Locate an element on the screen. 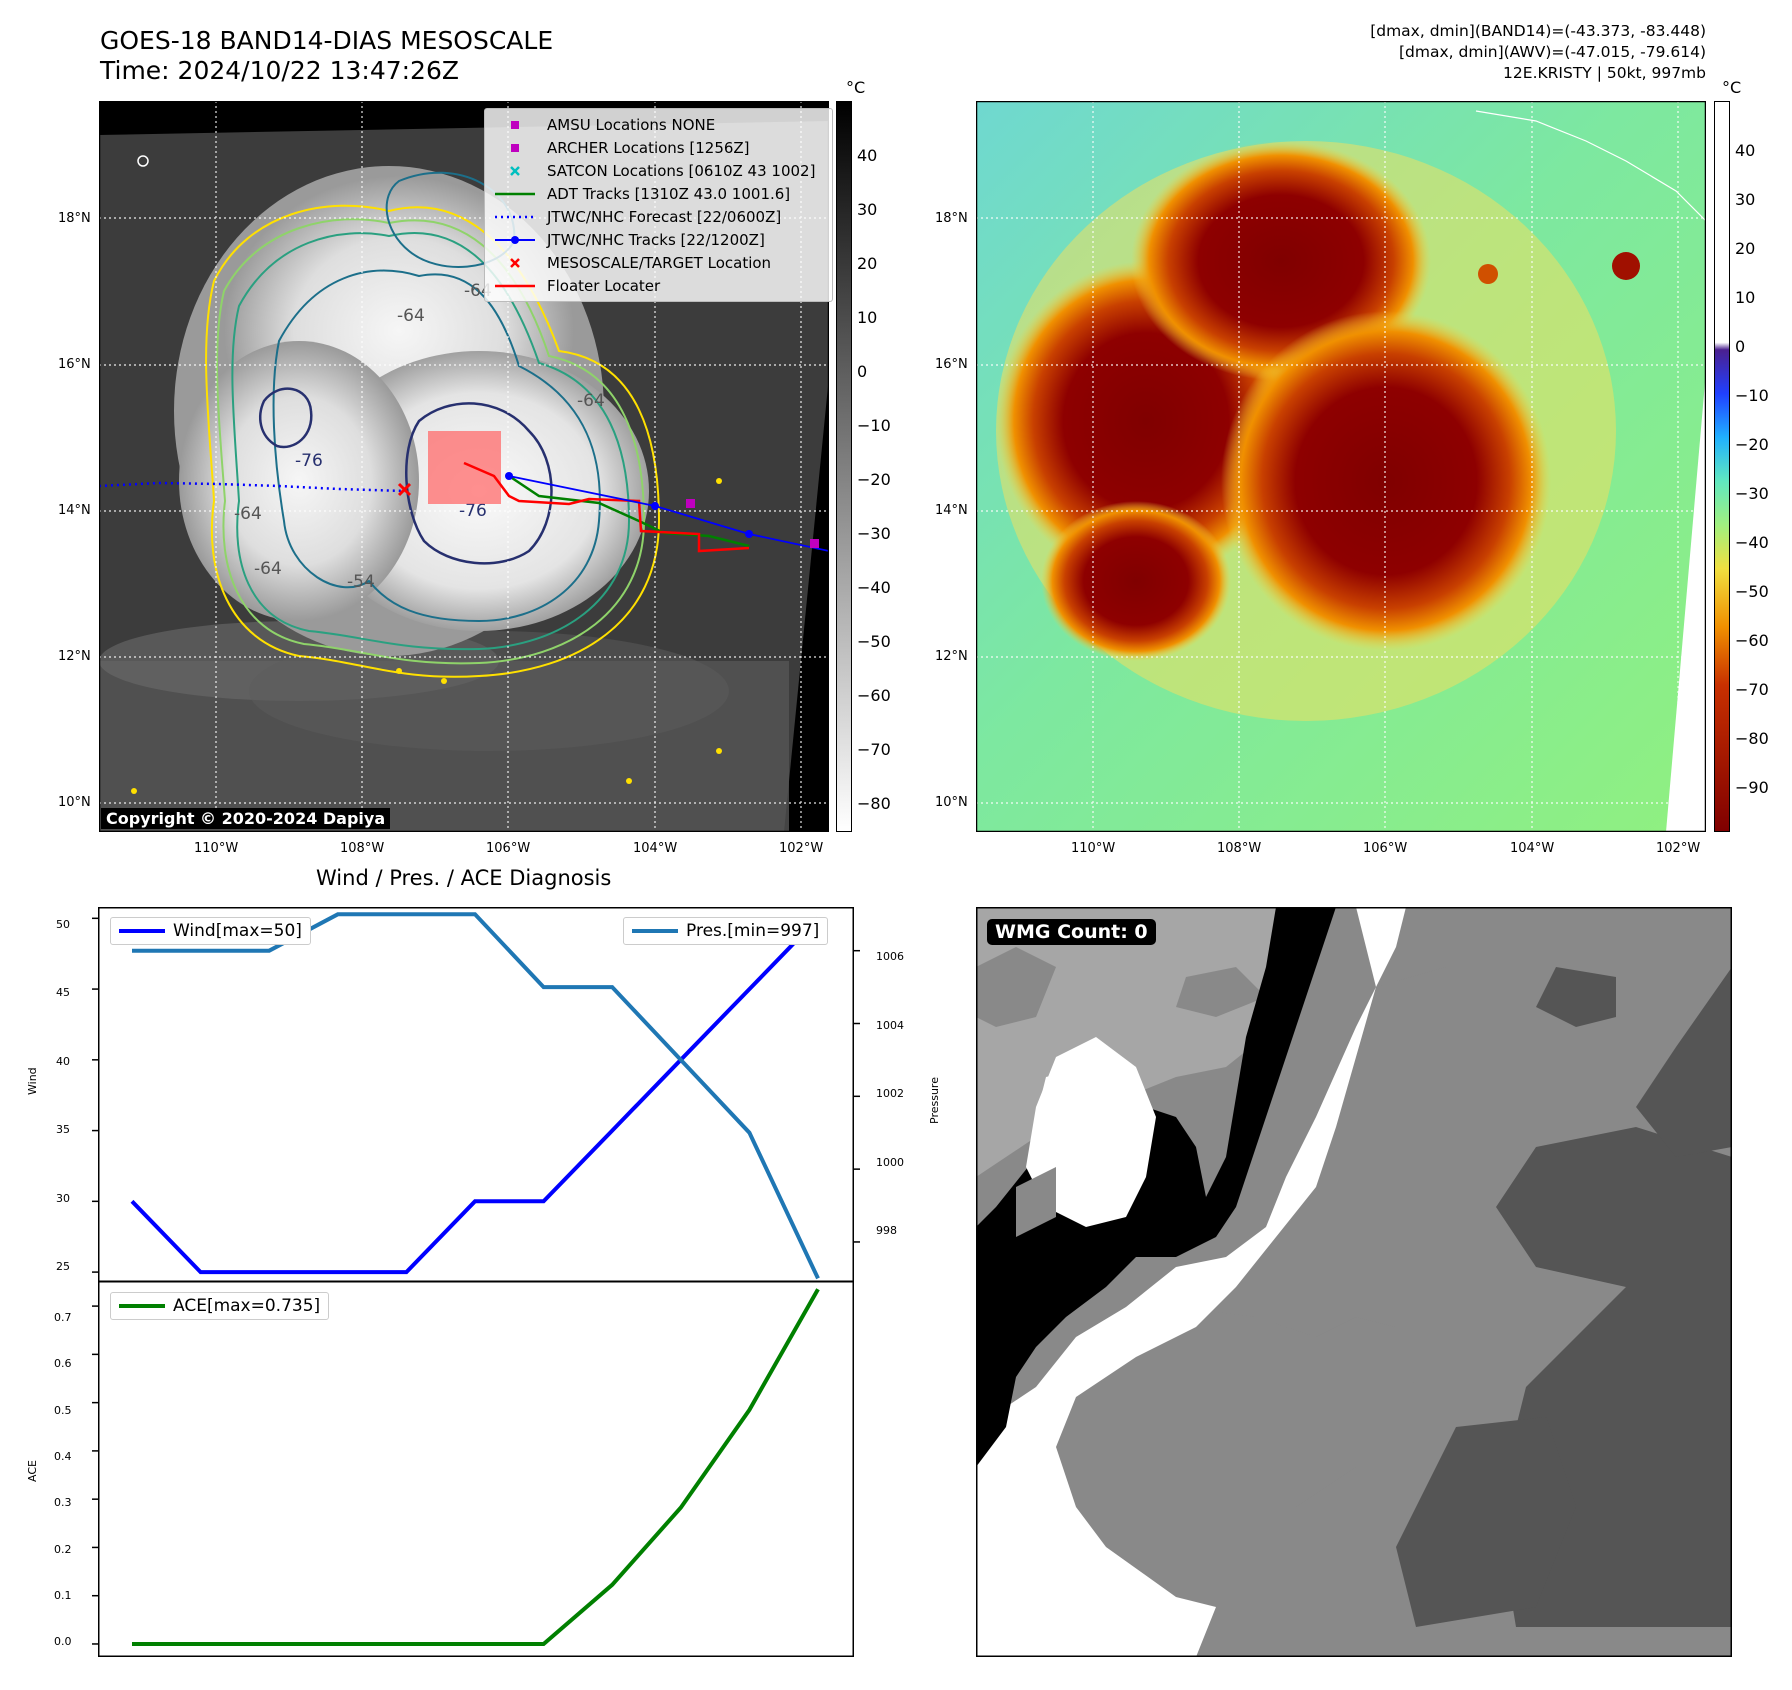  ir-colorbar is located at coordinates (844, 466).